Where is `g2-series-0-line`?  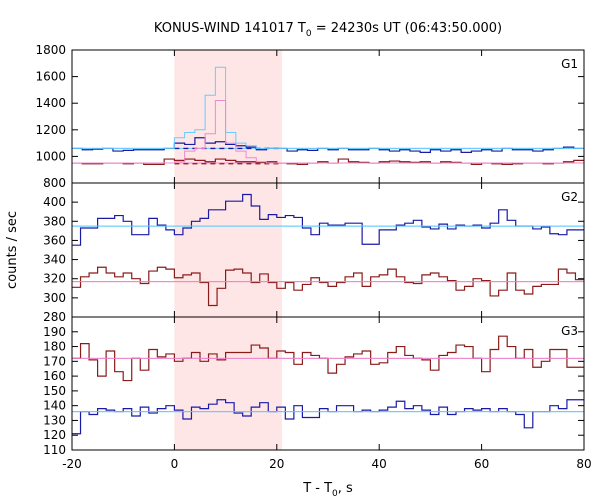 g2-series-0-line is located at coordinates (328, 219).